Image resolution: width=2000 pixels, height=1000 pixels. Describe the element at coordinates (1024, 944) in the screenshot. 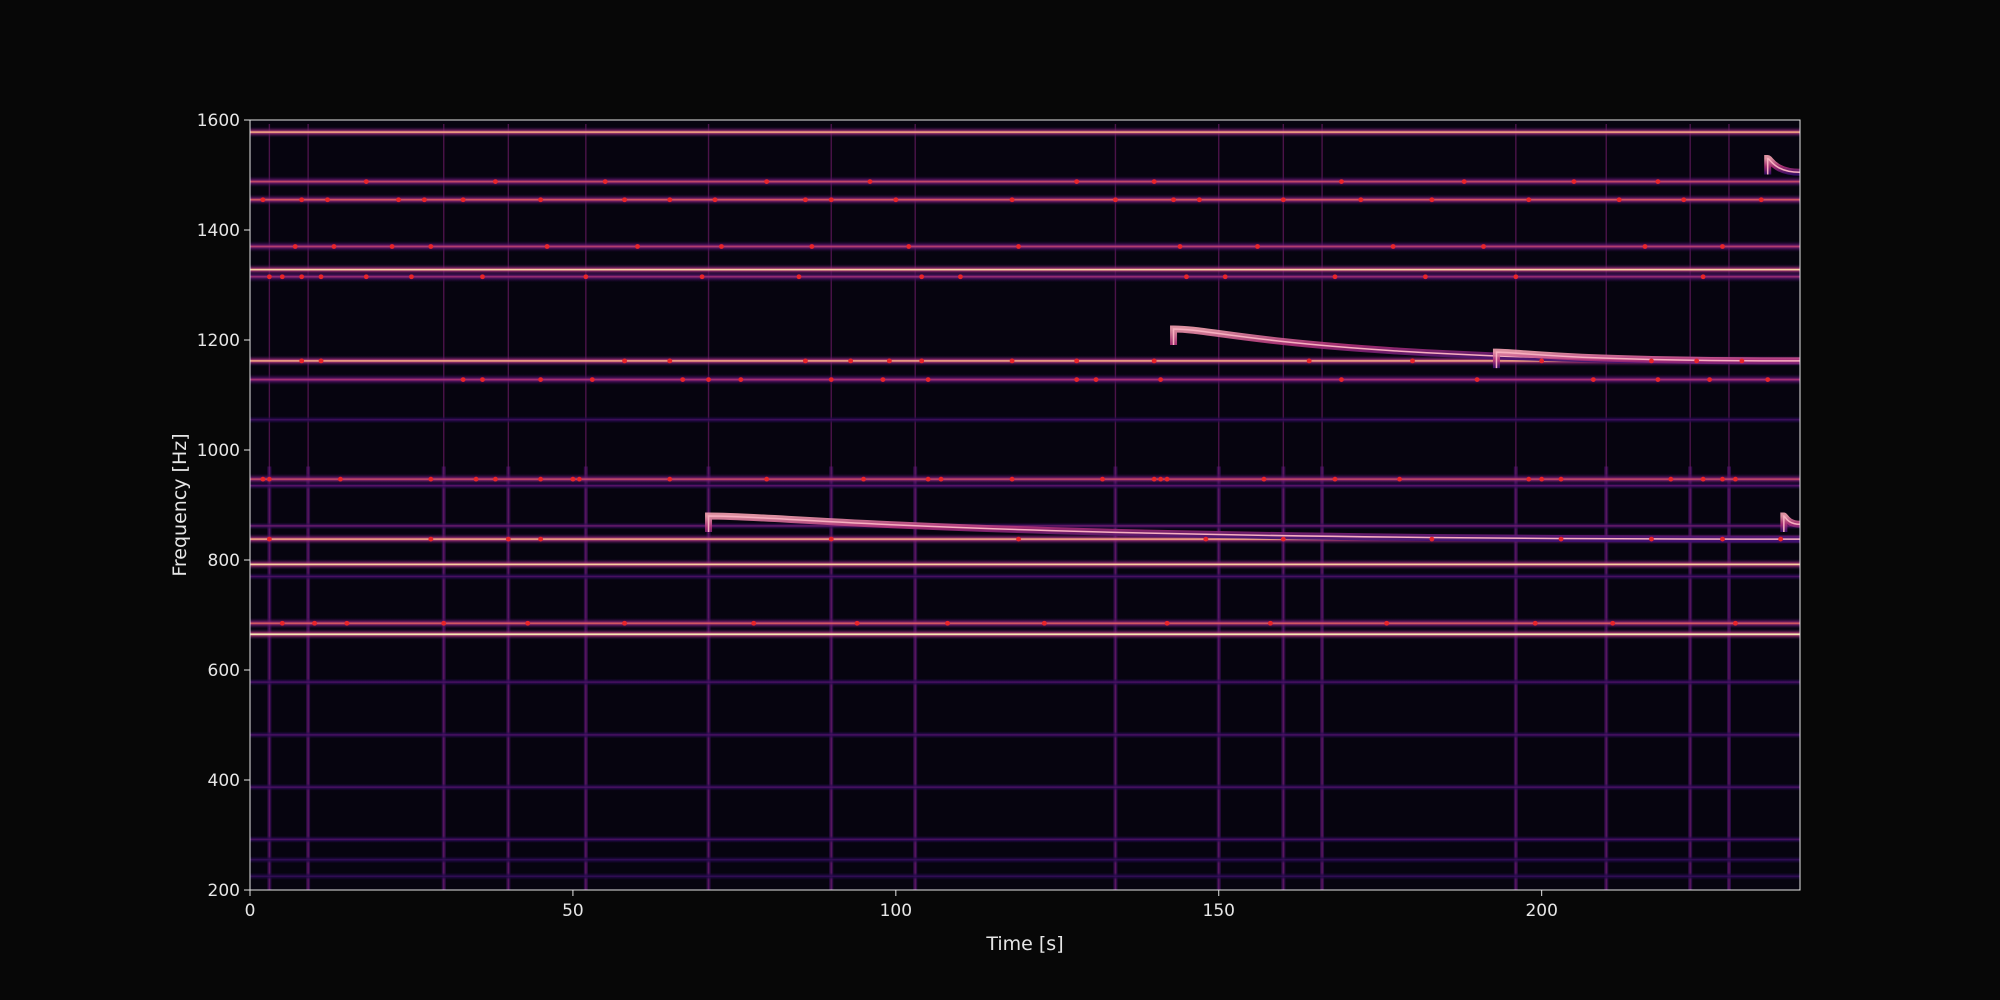

I see `x-axis-label: Time [s]` at that location.